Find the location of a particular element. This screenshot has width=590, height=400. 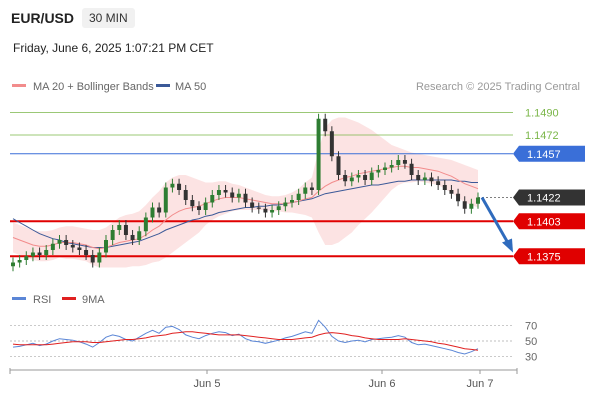

level-tag-1-1422: 1.1422 is located at coordinates (549, 197).